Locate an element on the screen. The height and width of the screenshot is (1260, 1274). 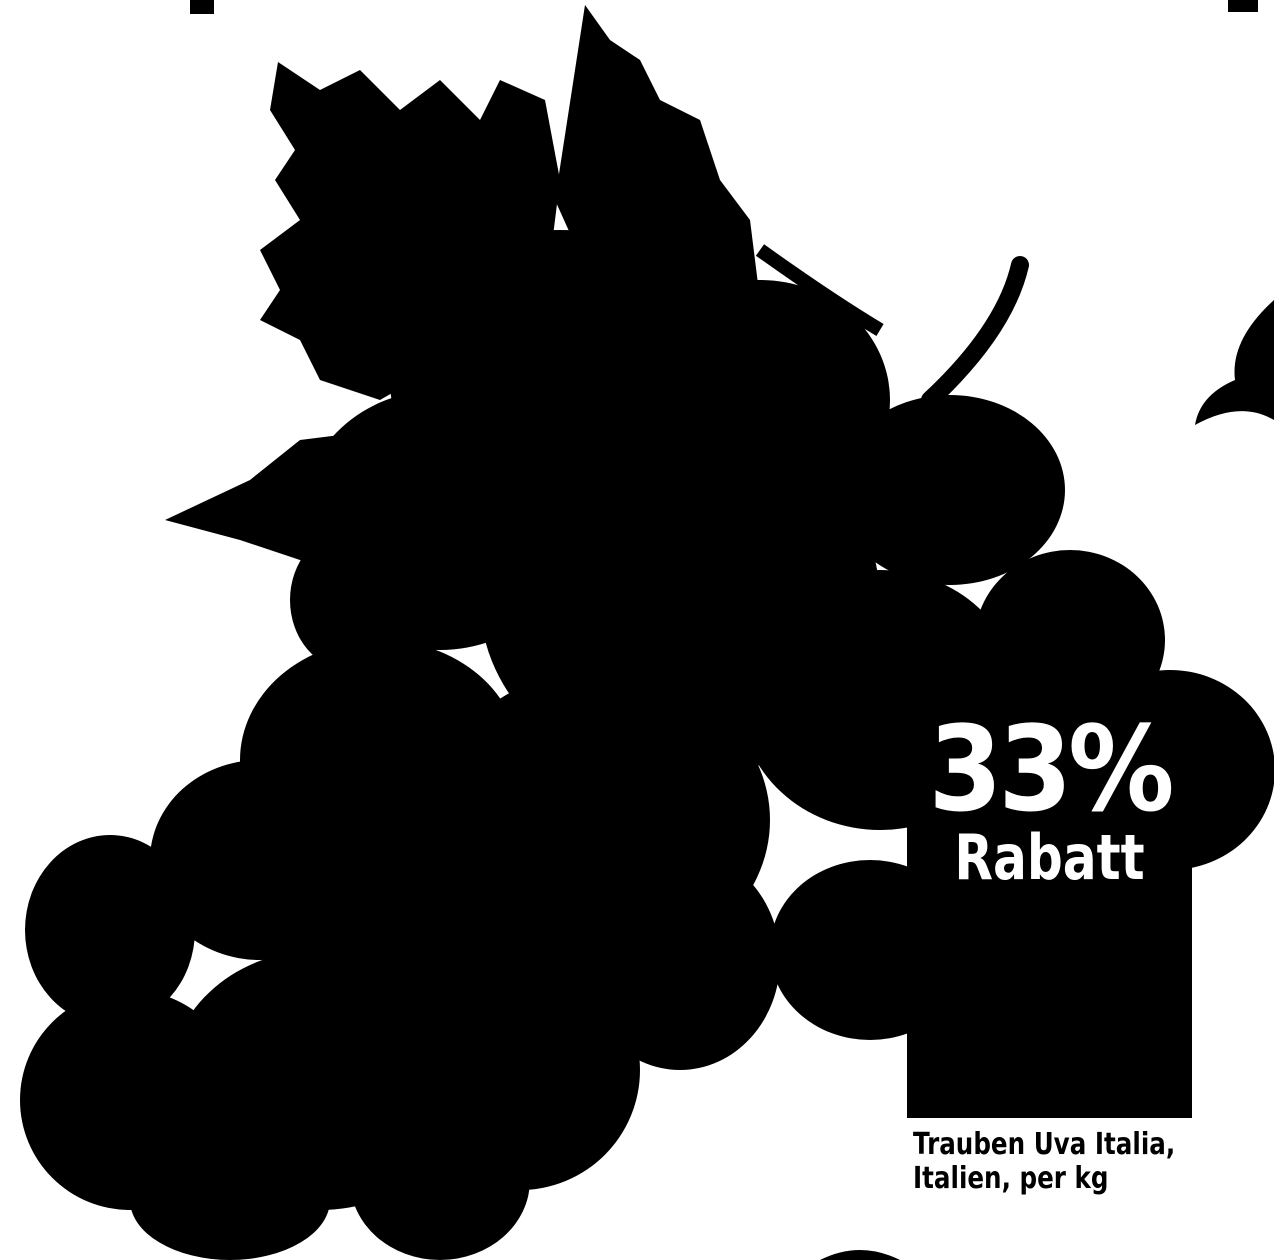
product-line: Italien, per kg is located at coordinates (1011, 1178).